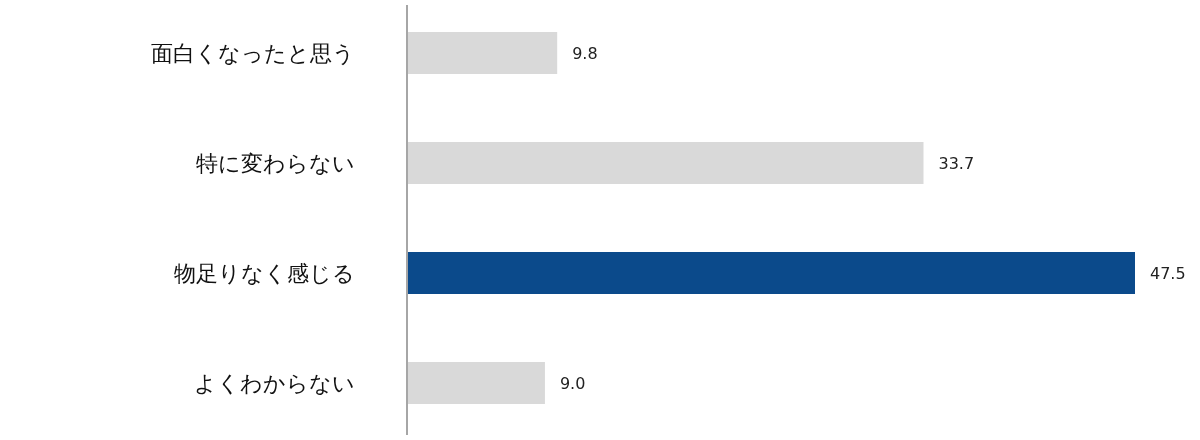 The image size is (1200, 440). Describe the element at coordinates (253, 53) in the screenshot. I see `y-tick-label: 面白くなったと思う` at that location.